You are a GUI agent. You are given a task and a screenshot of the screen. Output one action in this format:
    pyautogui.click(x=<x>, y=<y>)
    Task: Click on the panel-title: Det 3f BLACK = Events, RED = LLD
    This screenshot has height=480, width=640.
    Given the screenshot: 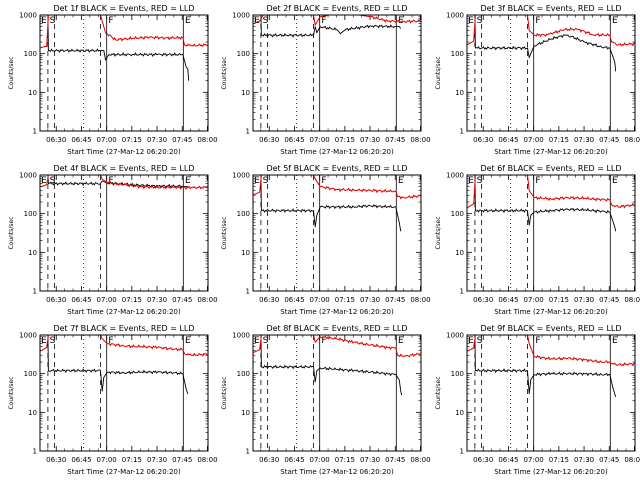 What is the action you would take?
    pyautogui.click(x=550, y=8)
    